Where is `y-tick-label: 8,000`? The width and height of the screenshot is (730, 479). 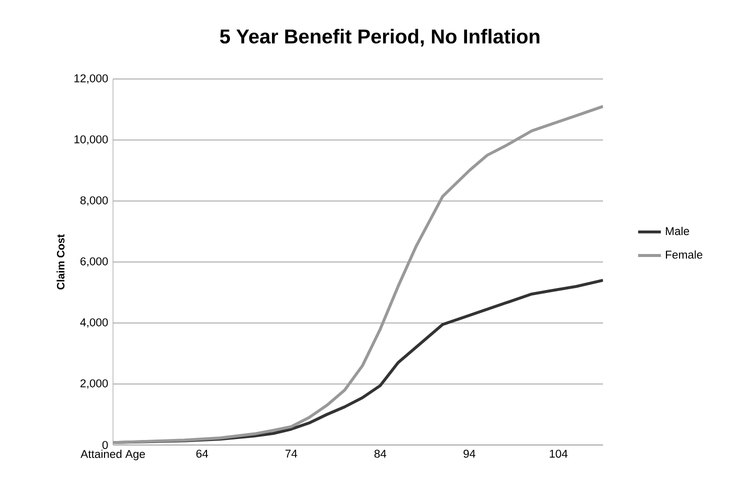
y-tick-label: 8,000 is located at coordinates (94, 201).